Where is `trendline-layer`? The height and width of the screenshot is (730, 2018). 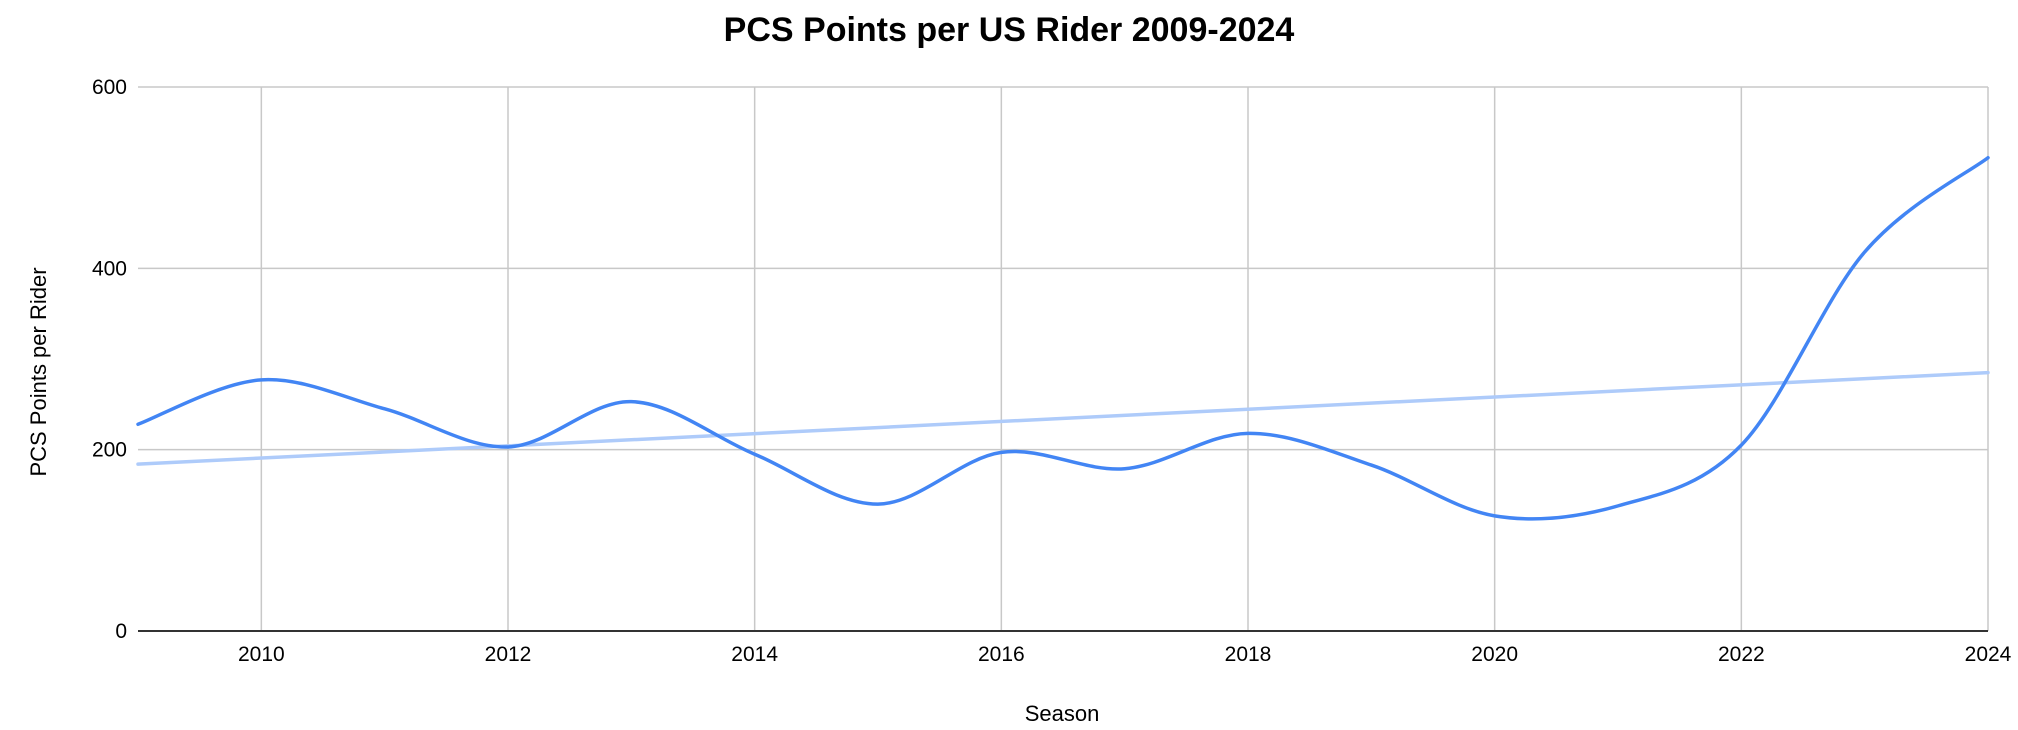 trendline-layer is located at coordinates (1063, 418).